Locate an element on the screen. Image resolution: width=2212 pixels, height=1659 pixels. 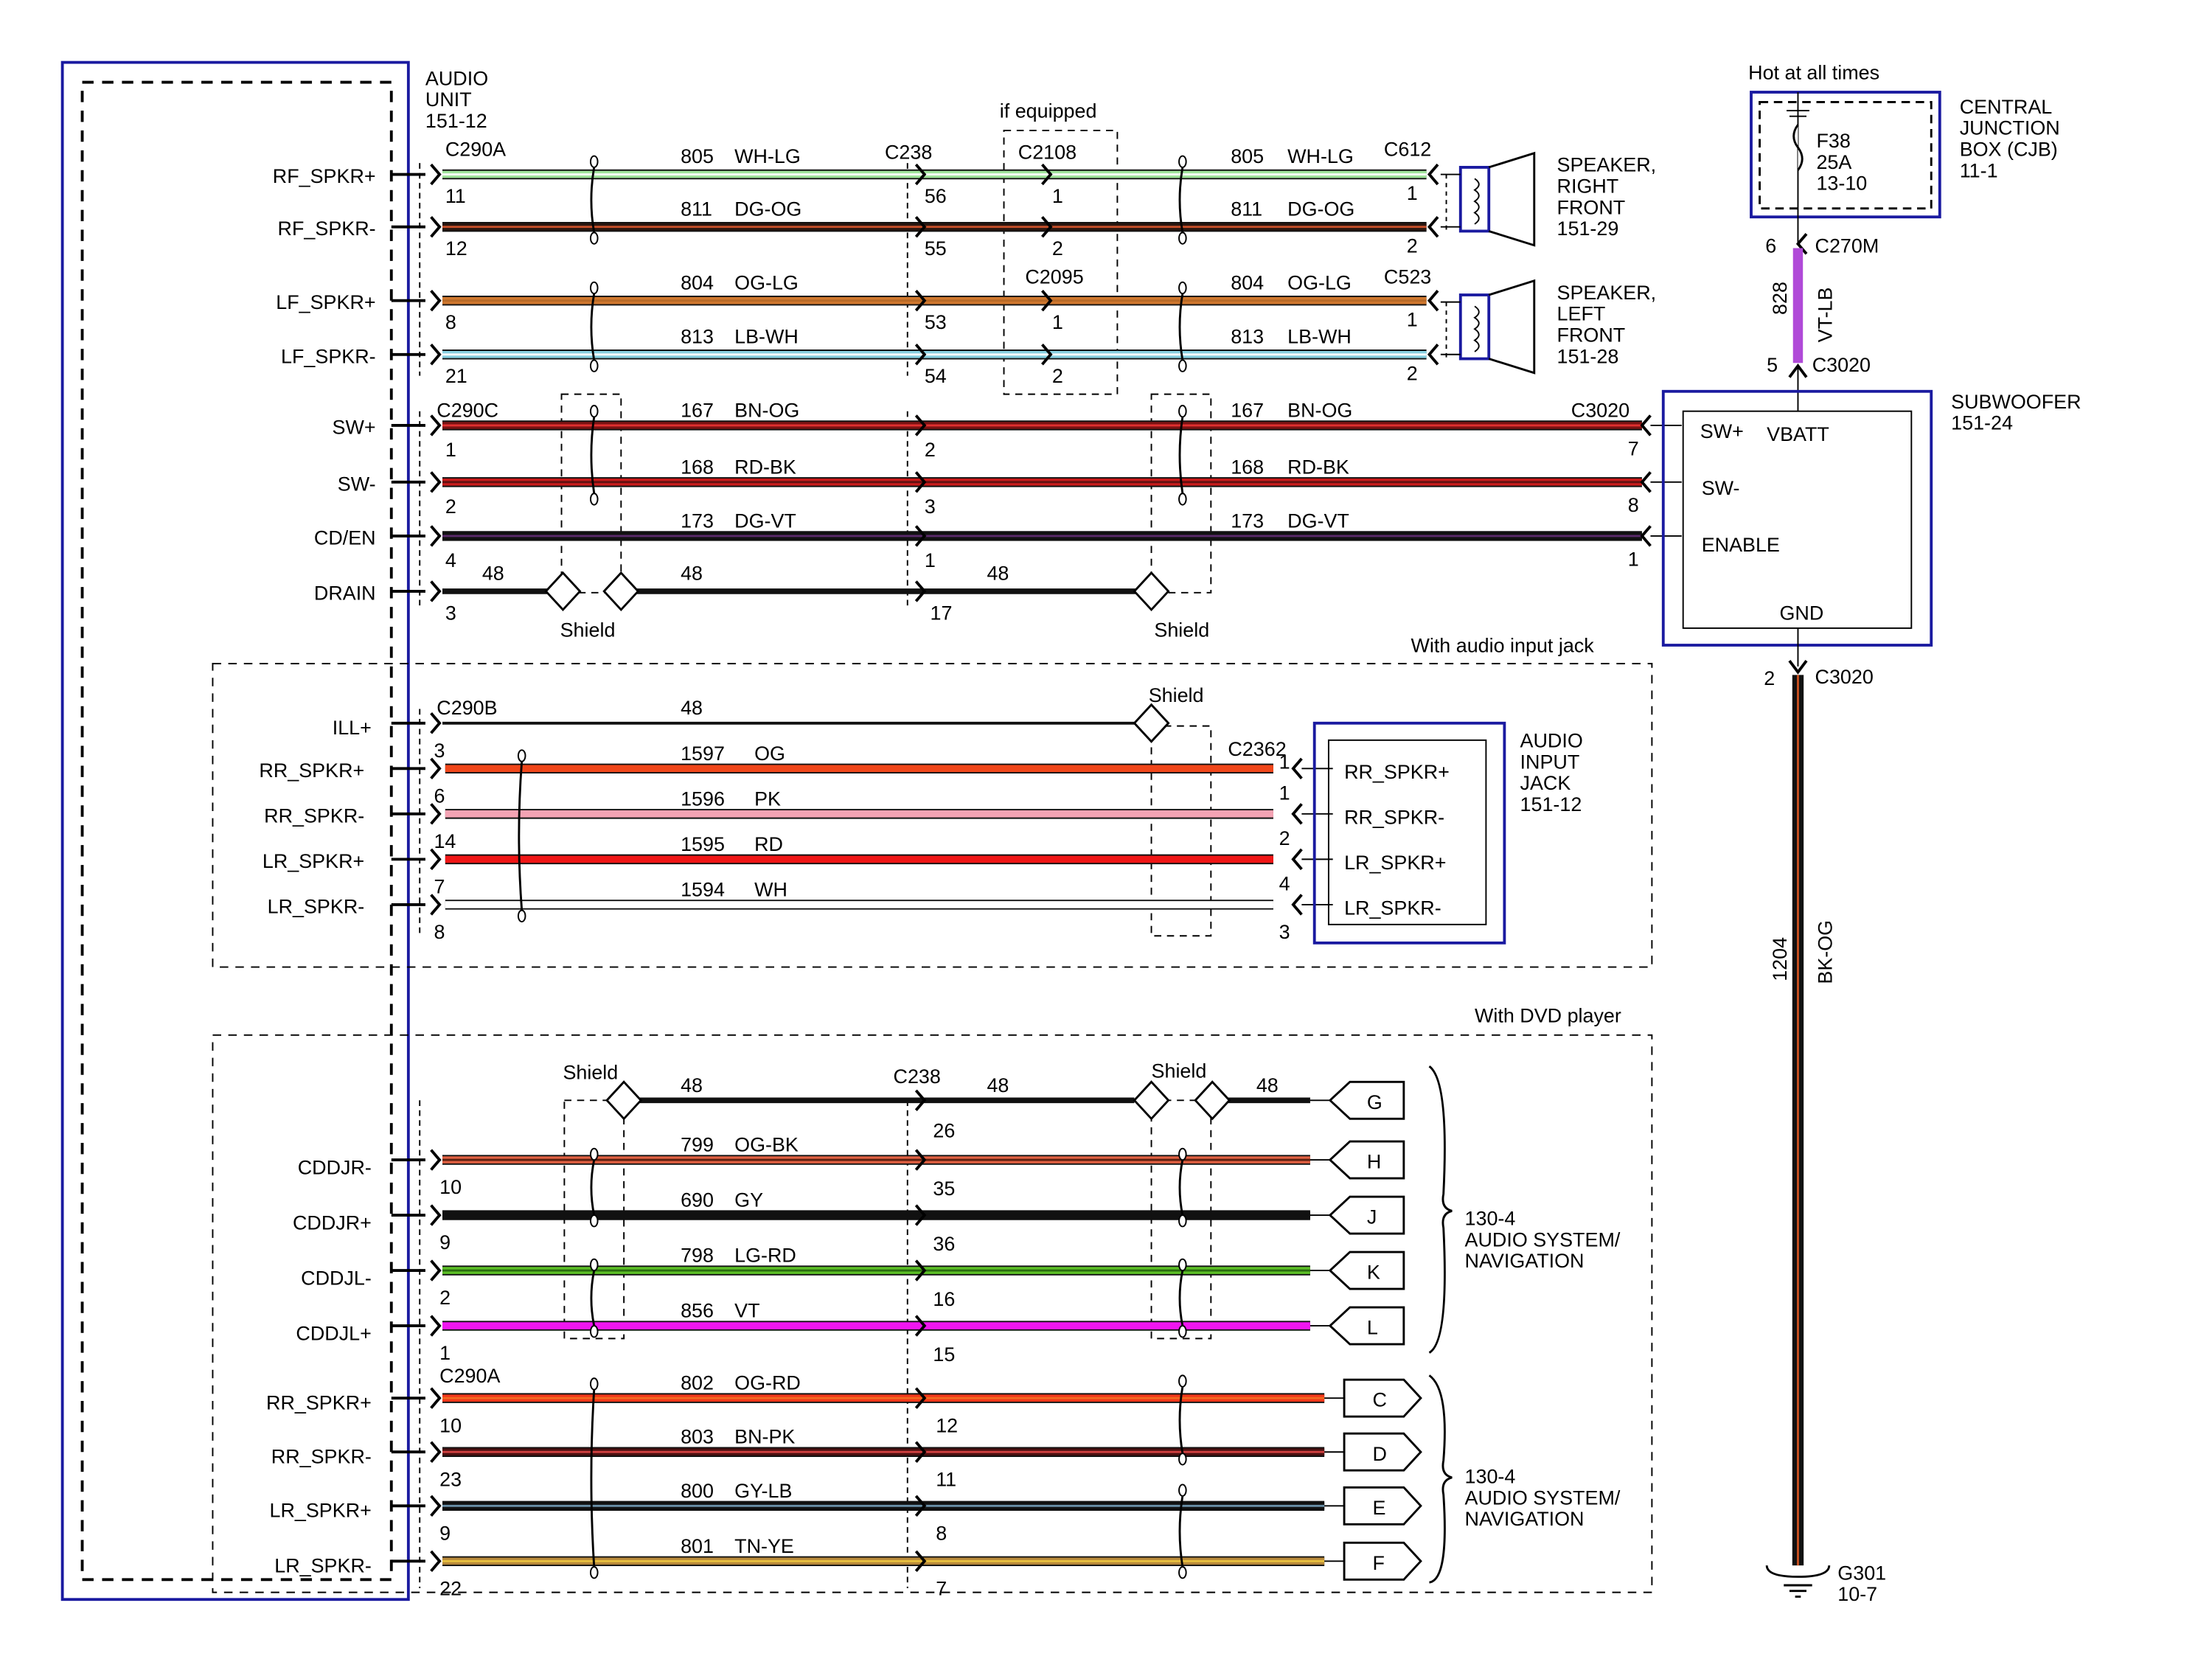
jack-pin-label: LR_SPKR- is located at coordinates (1392, 908).